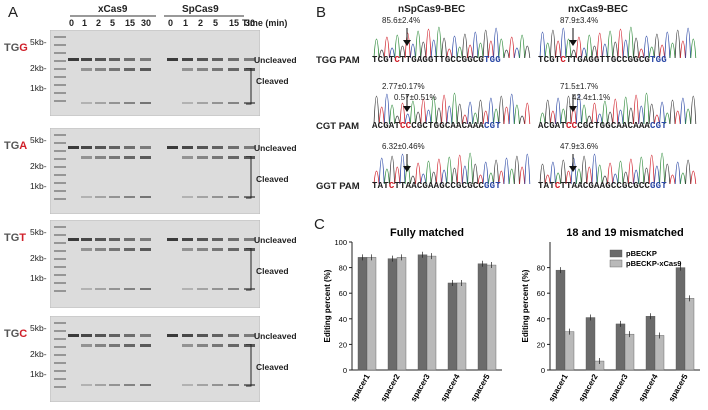 This screenshot has height=410, width=708. I want to click on x-tick-label: spacer5, so click(678, 387).